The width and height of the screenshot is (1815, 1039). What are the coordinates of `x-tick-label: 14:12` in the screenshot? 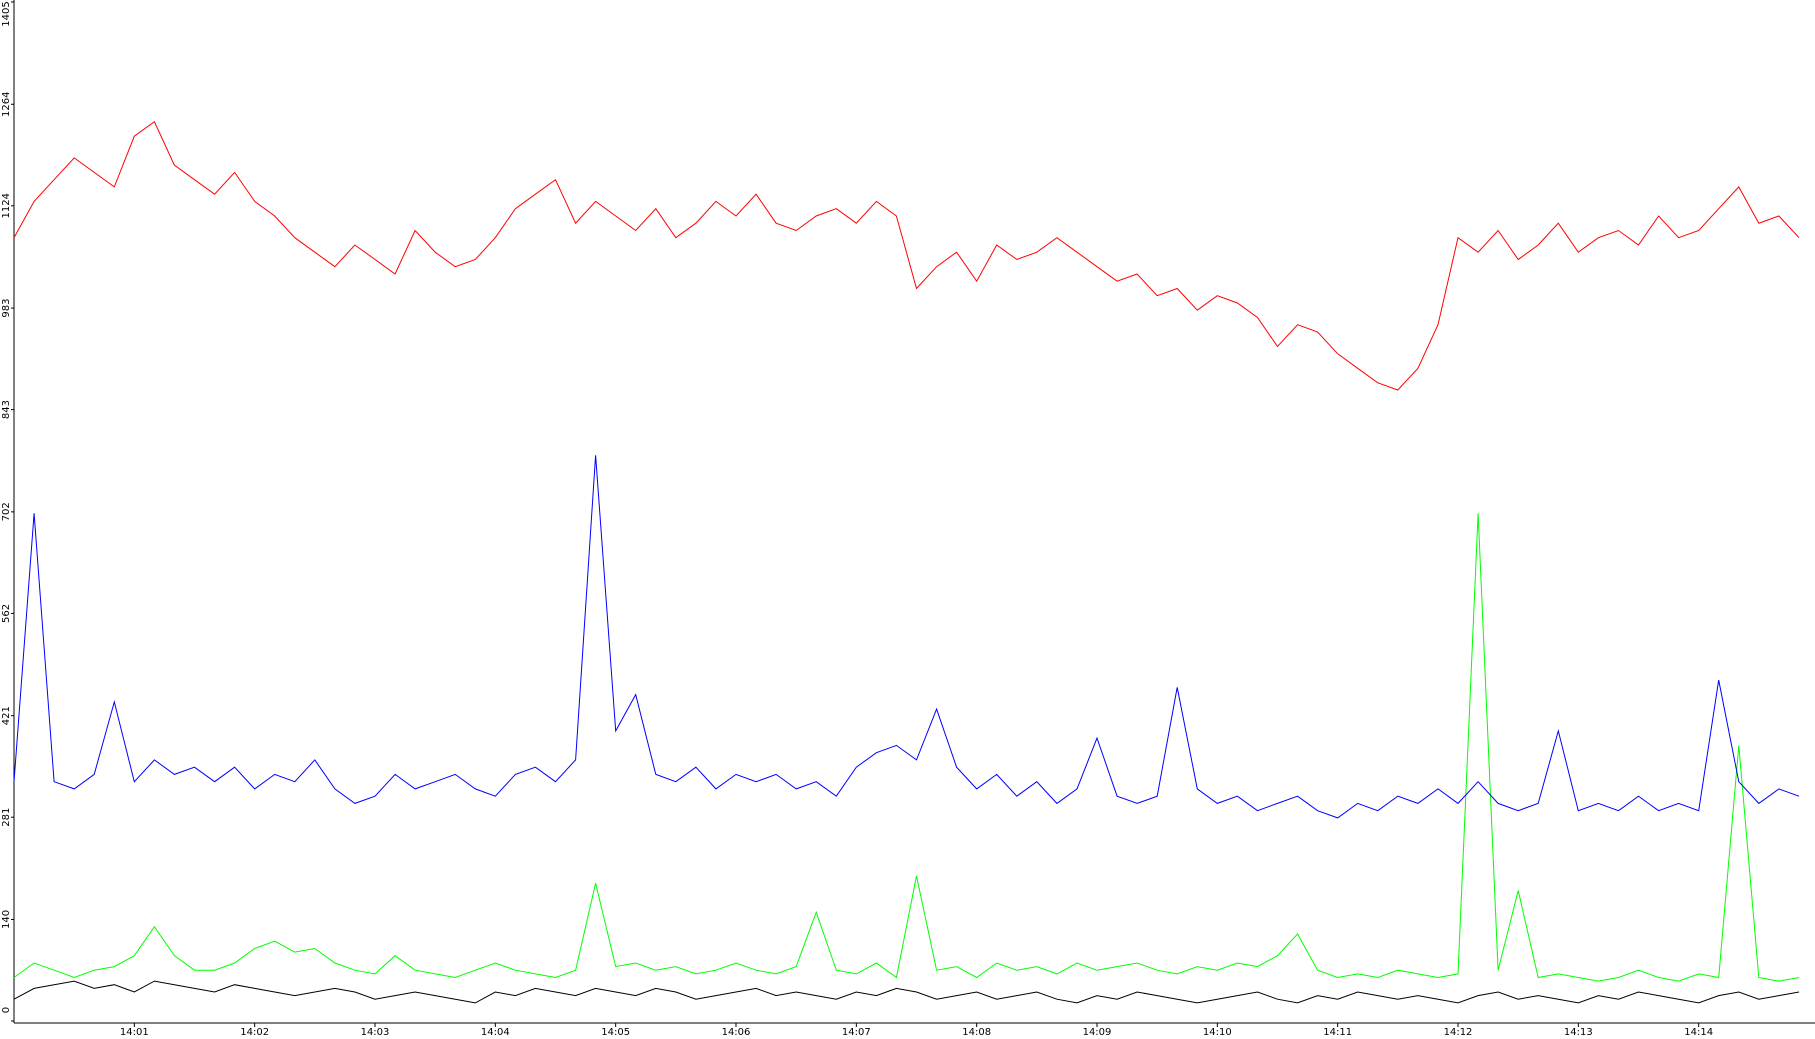 It's located at (1458, 1032).